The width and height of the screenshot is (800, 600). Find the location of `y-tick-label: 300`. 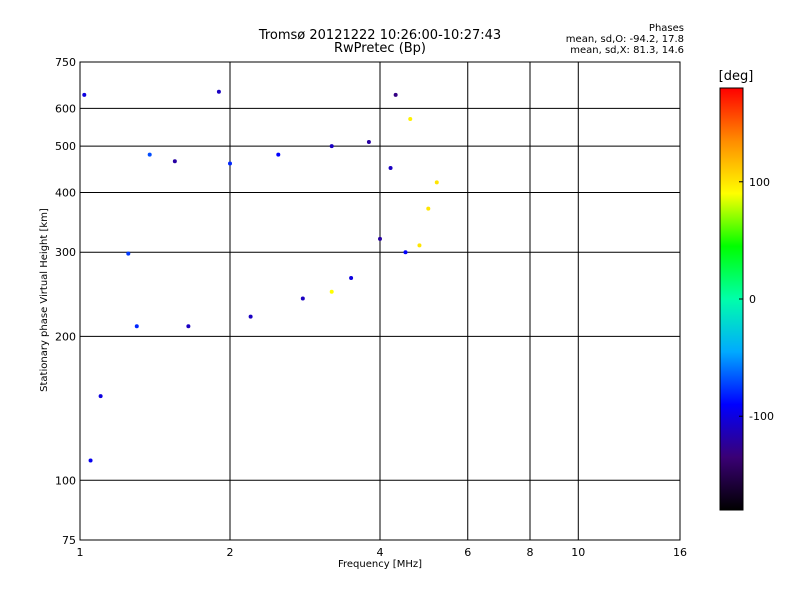

y-tick-label: 300 is located at coordinates (65, 252).